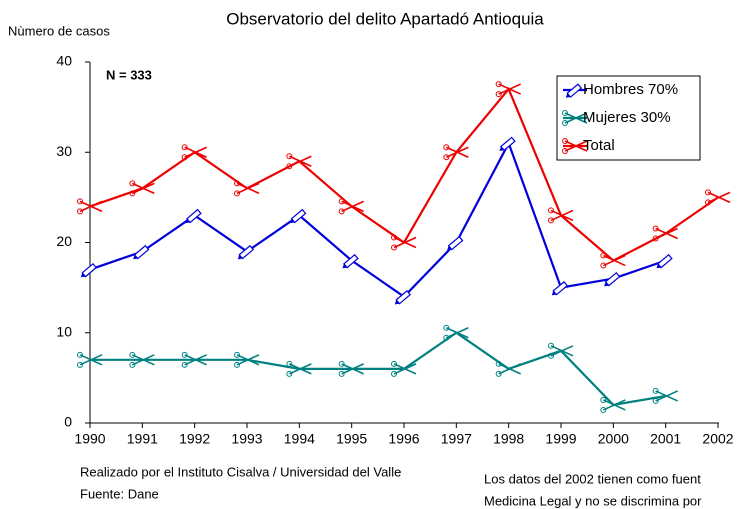 This screenshot has height=509, width=739. Describe the element at coordinates (64, 151) in the screenshot. I see `y-tick-label: 30` at that location.